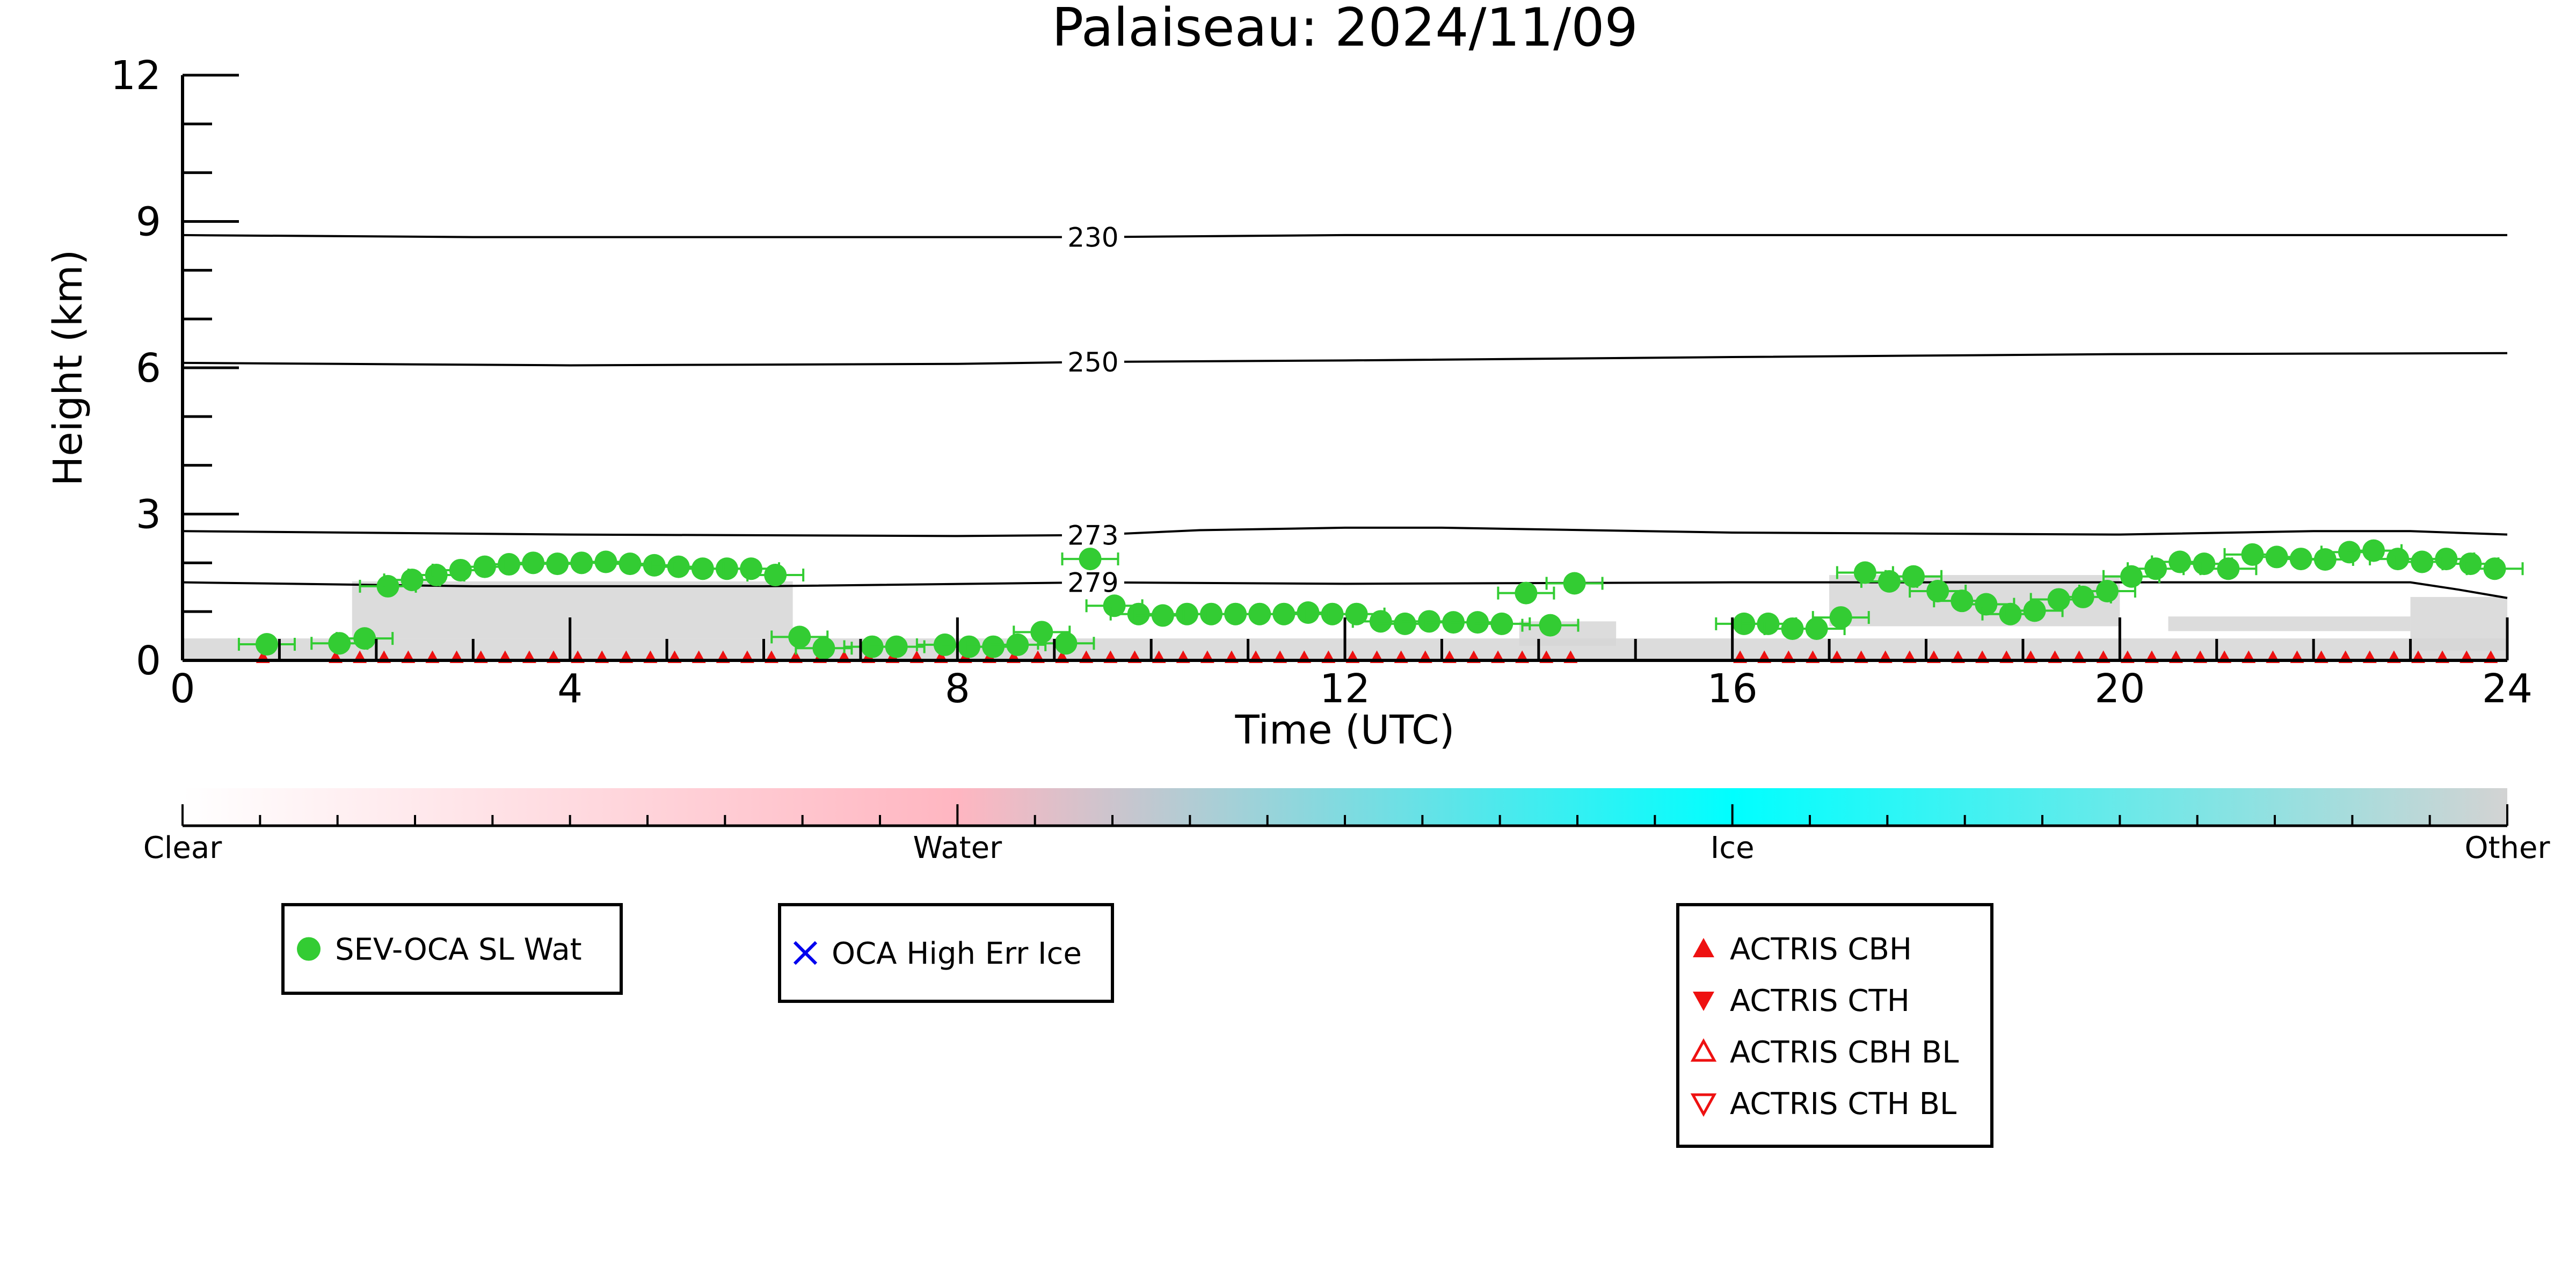 This screenshot has width=2576, height=1288. I want to click on y-tick-label: 3, so click(148, 515).